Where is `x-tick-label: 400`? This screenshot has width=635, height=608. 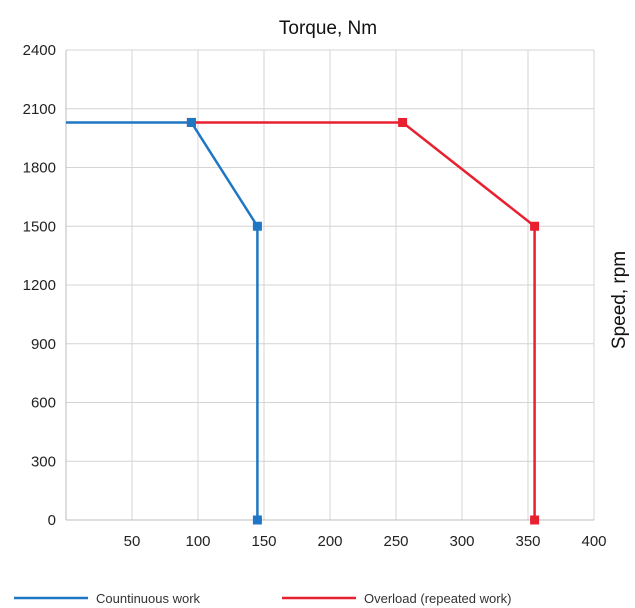 x-tick-label: 400 is located at coordinates (593, 541).